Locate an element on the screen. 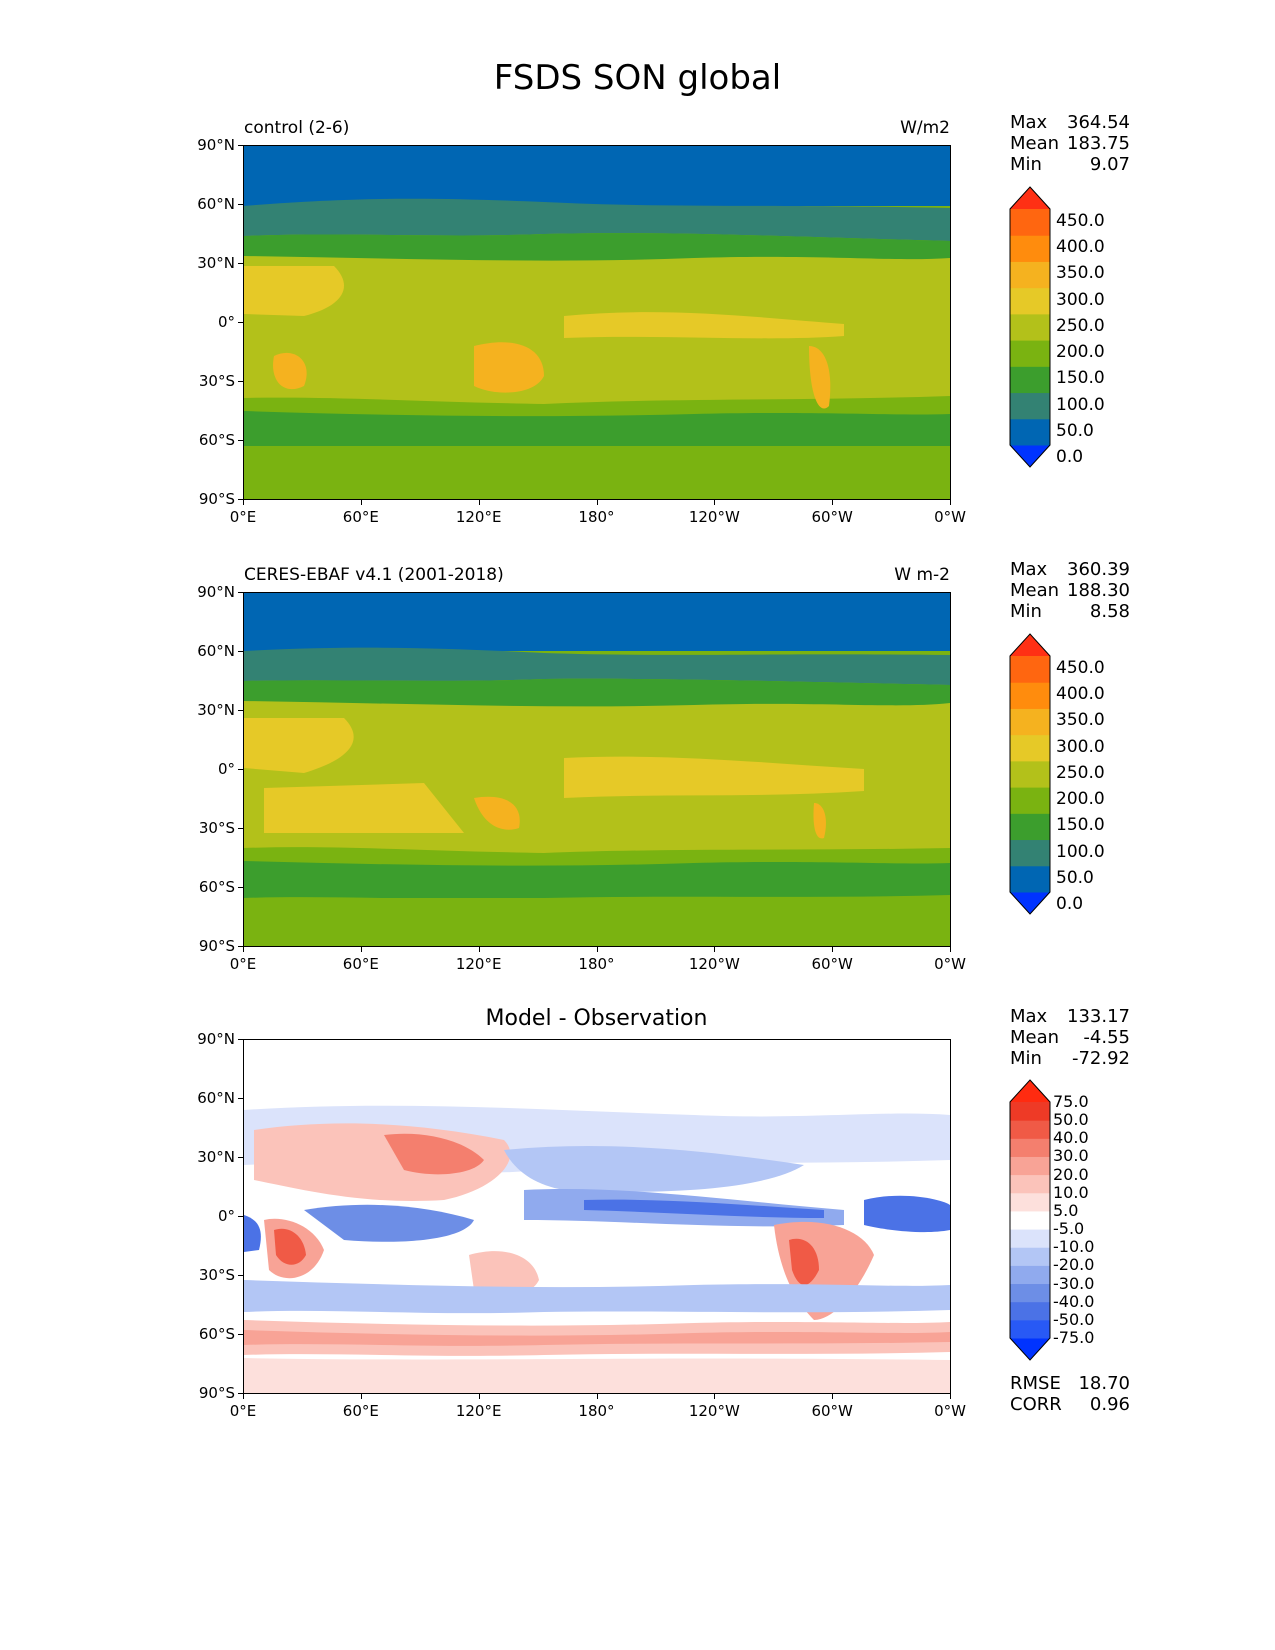 The height and width of the screenshot is (1650, 1275). panel2-colorbar-label: 150.0 is located at coordinates (1080, 825).